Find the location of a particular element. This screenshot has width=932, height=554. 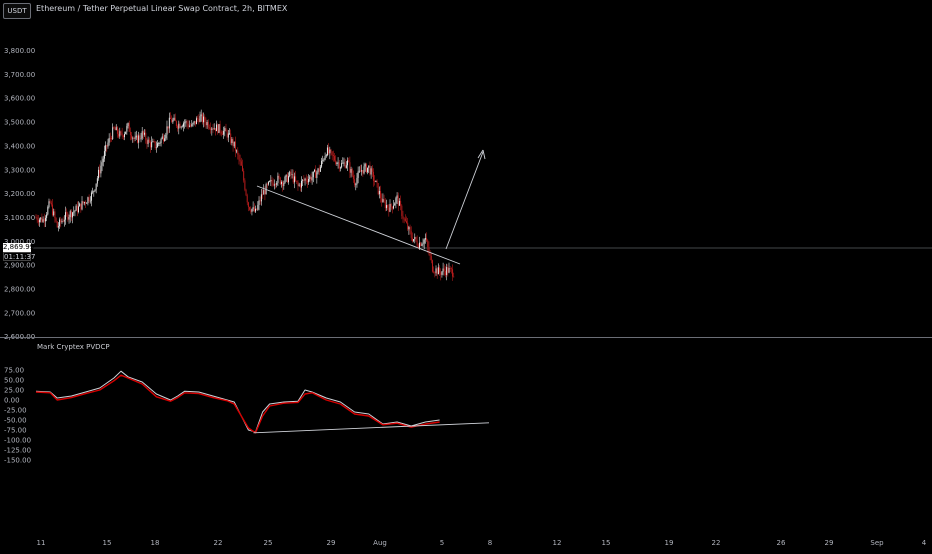

projection-arrowhead is located at coordinates (481, 154).